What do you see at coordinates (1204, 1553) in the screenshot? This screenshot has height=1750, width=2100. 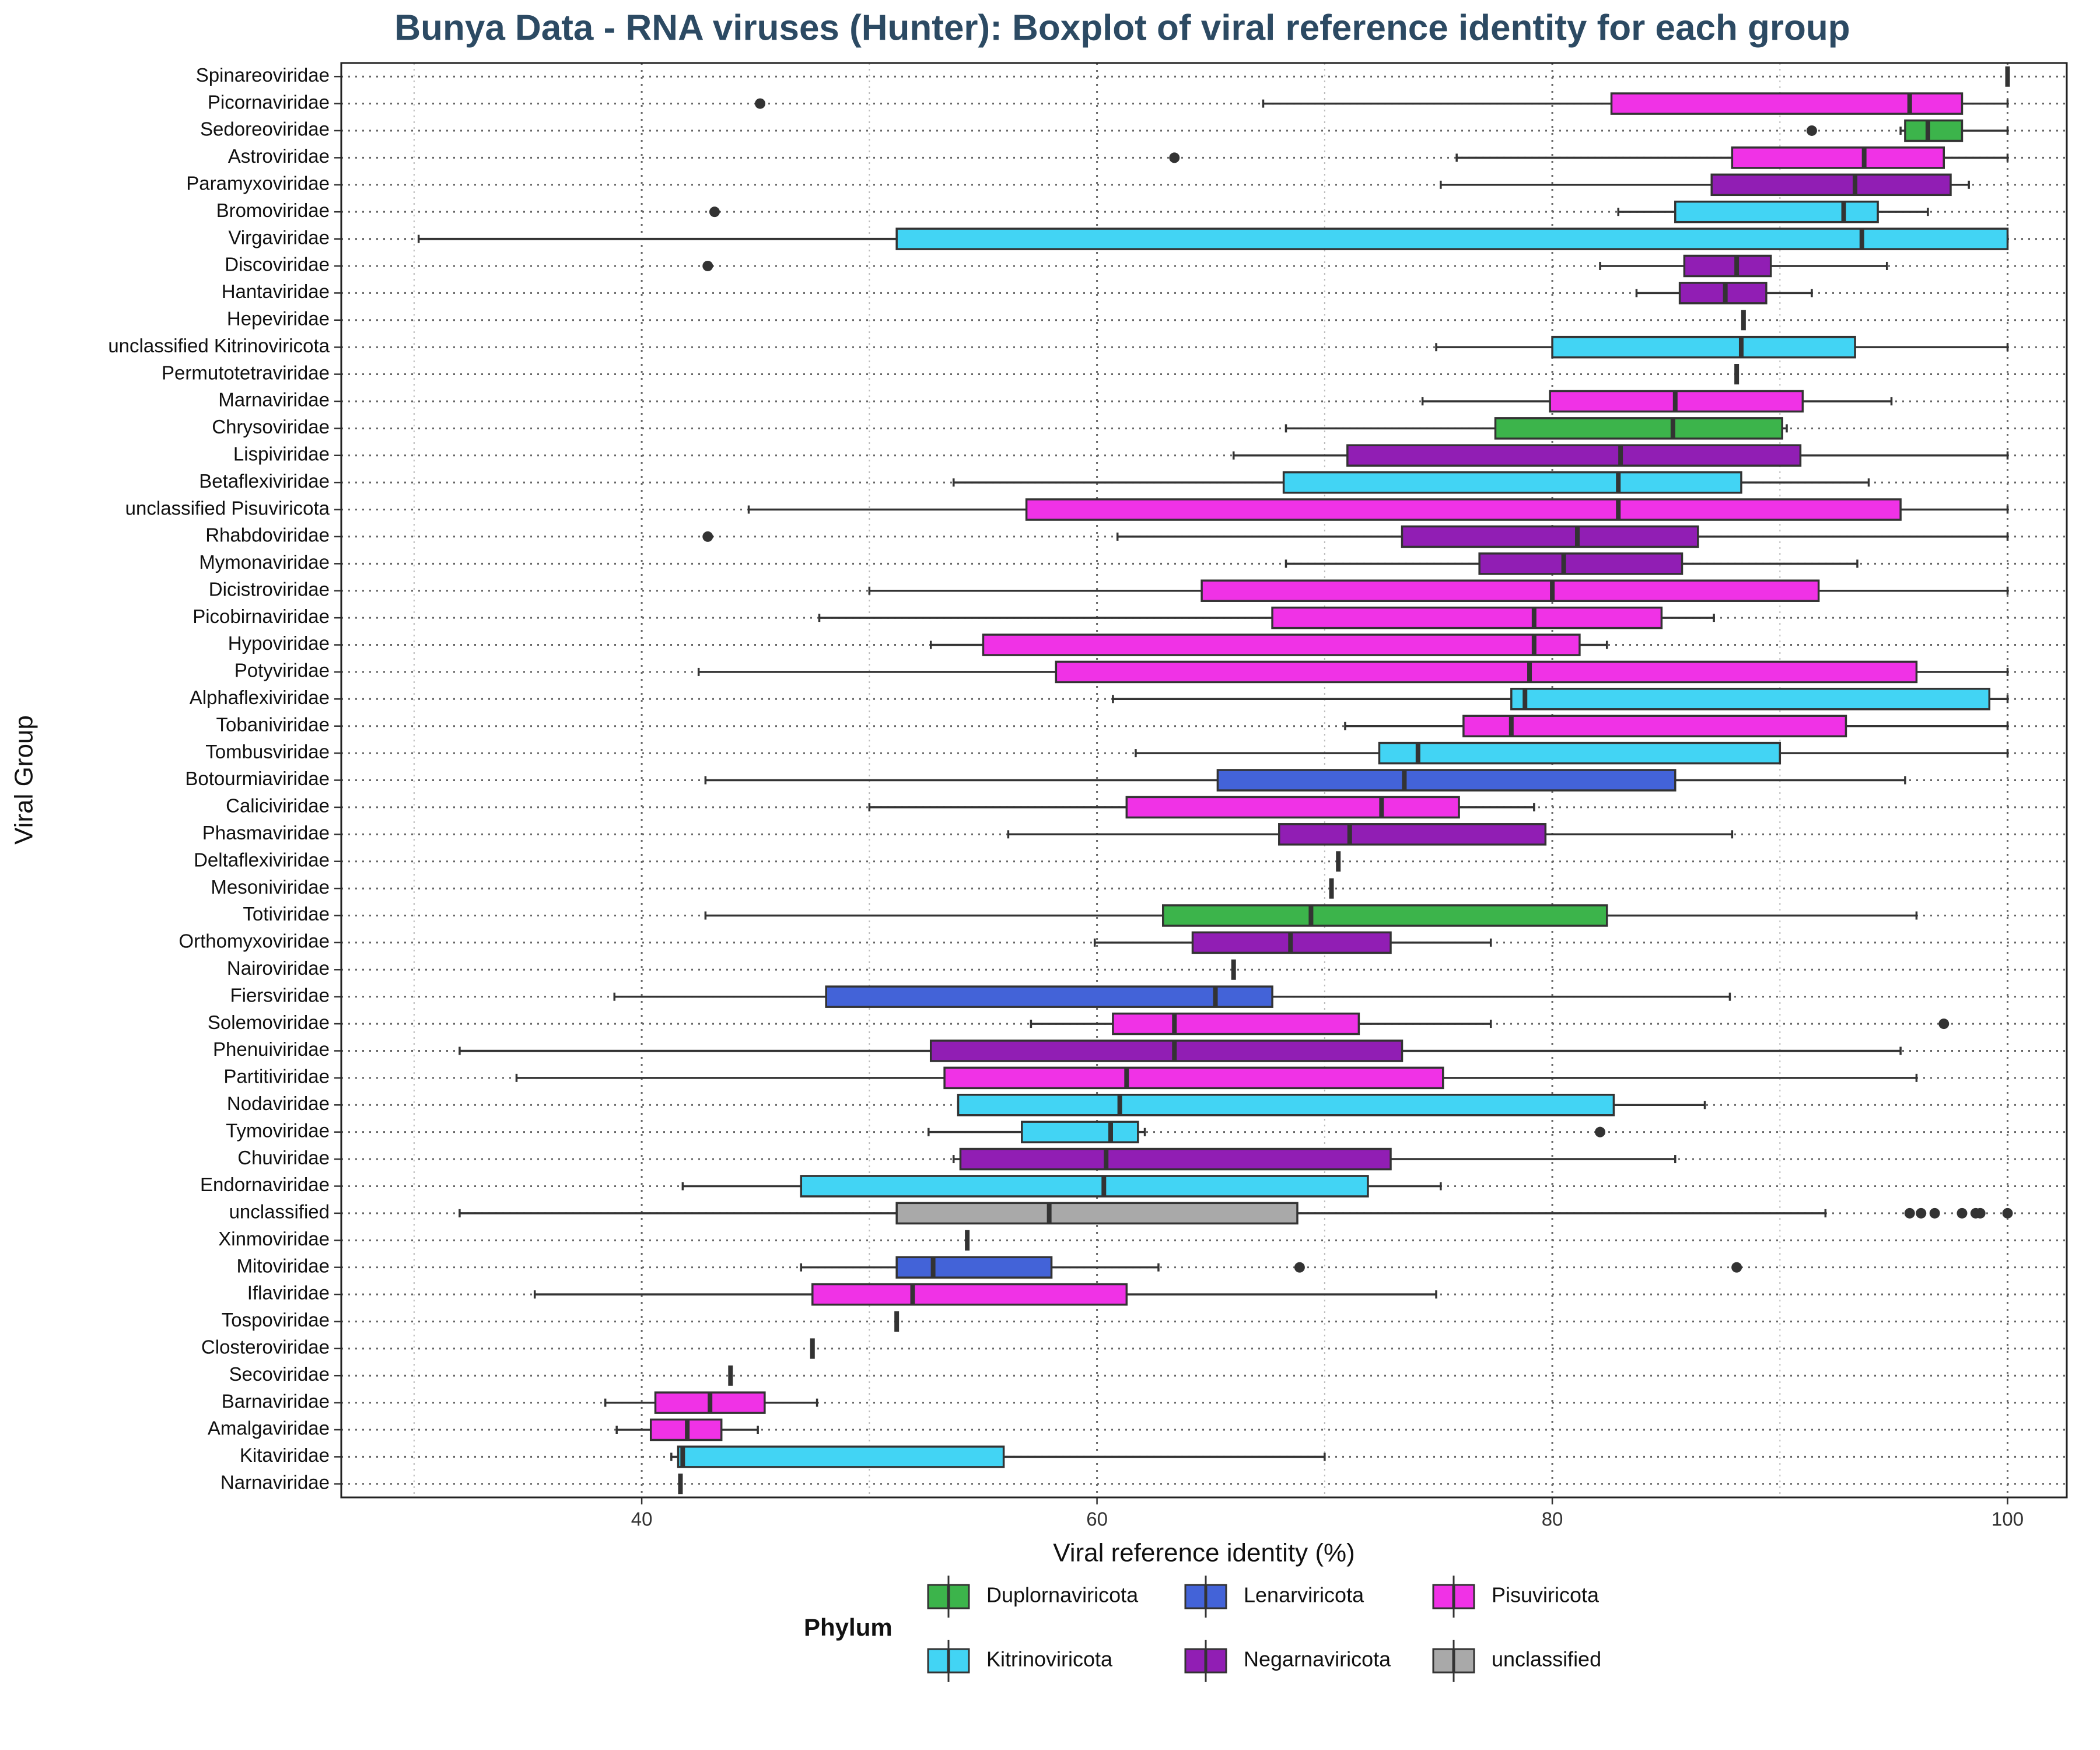 I see `x-axis-label: Viral reference identity (%)` at bounding box center [1204, 1553].